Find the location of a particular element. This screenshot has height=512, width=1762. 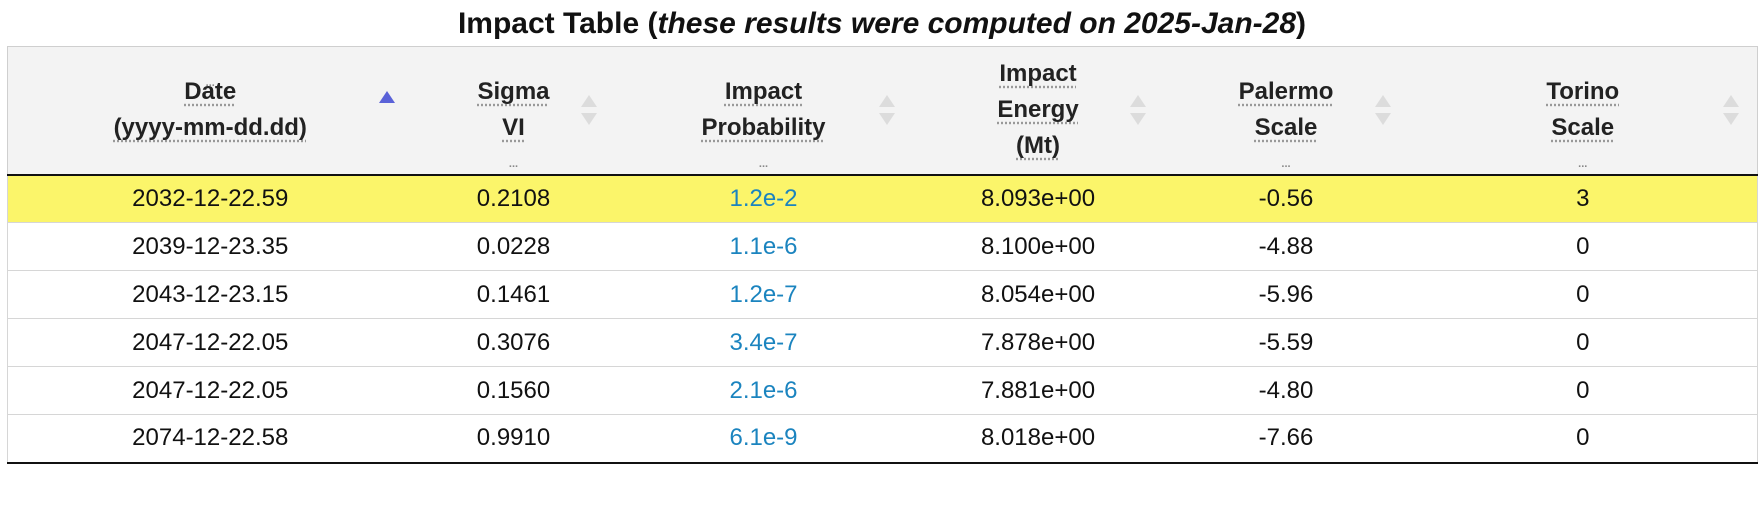

impact-probability-cell: 6.1e-9 is located at coordinates (763, 439).